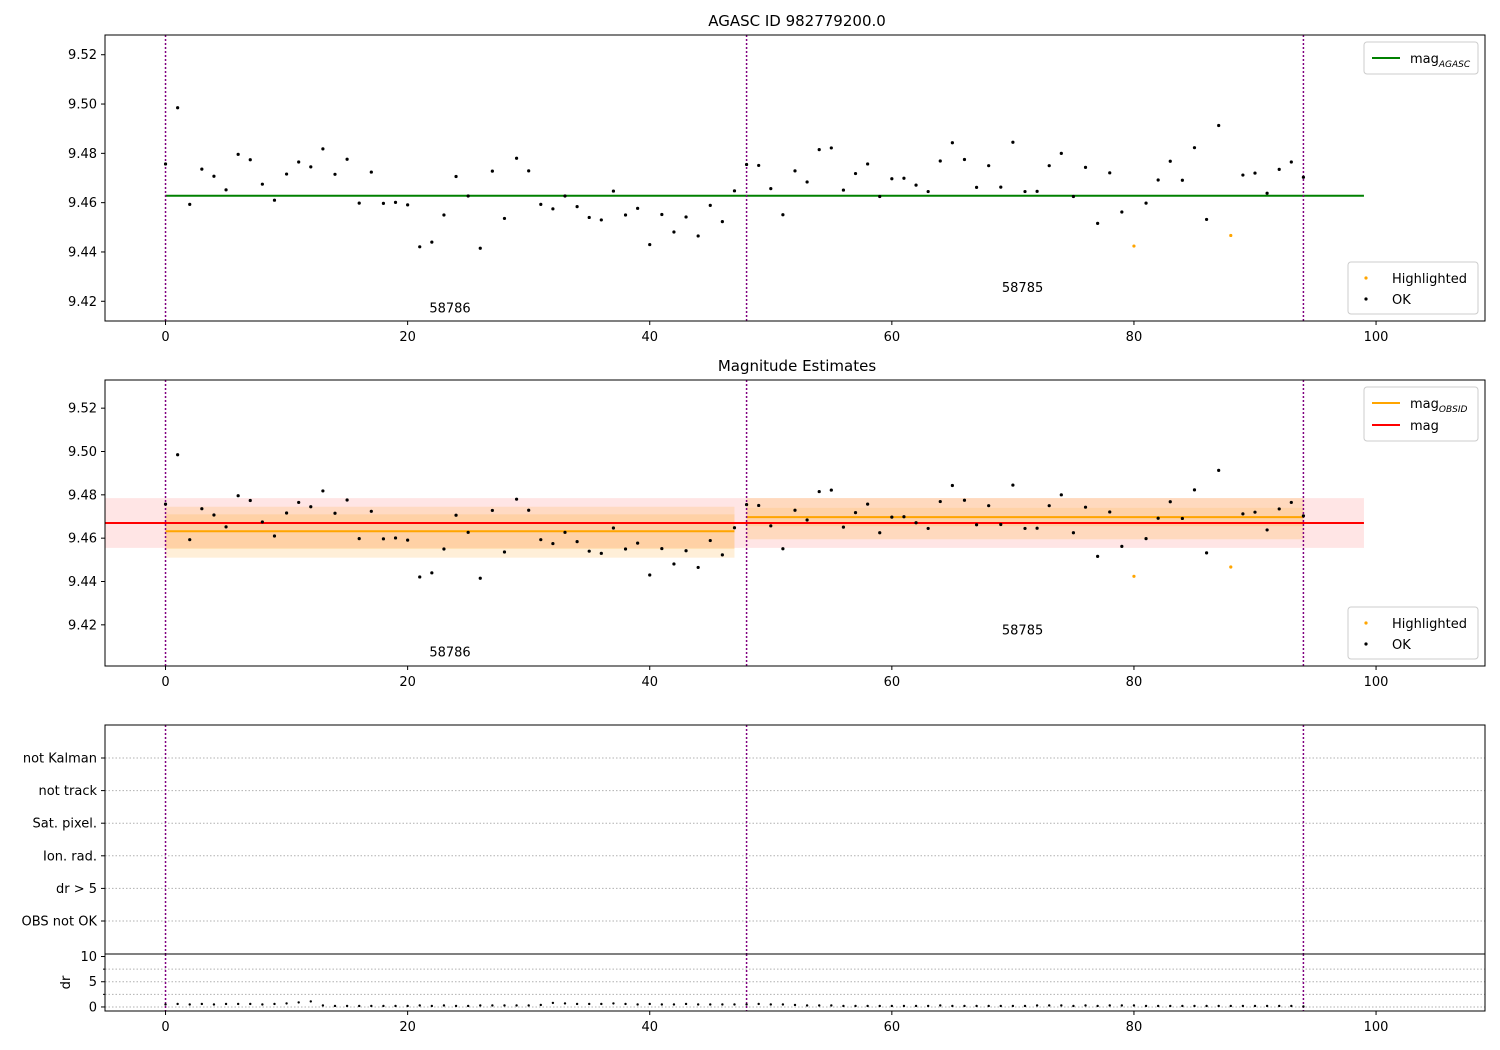 The width and height of the screenshot is (1500, 1050). Describe the element at coordinates (1401, 645) in the screenshot. I see `legend-point-label: OK` at that location.